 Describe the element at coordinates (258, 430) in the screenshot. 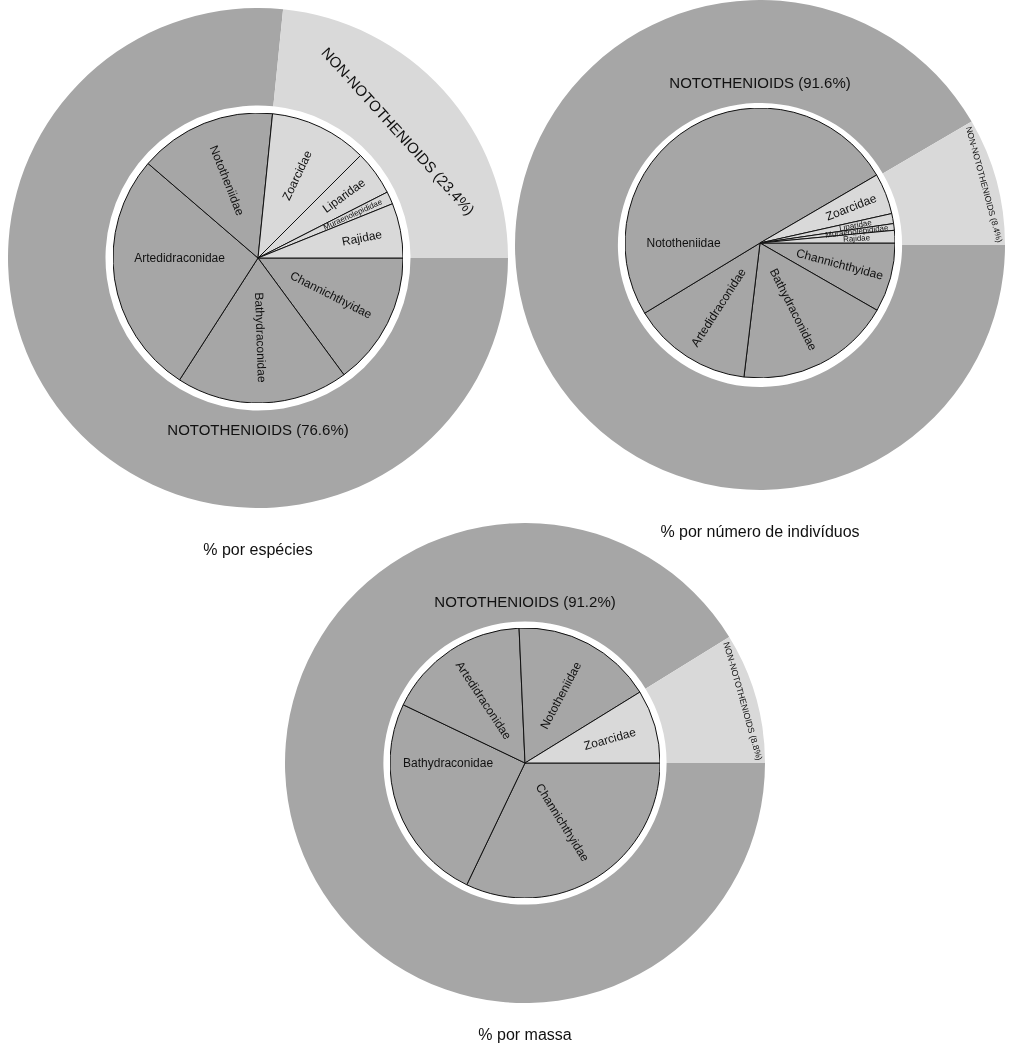

I see `slice-label: NOTOTHENIOIDS (76.6%)` at that location.